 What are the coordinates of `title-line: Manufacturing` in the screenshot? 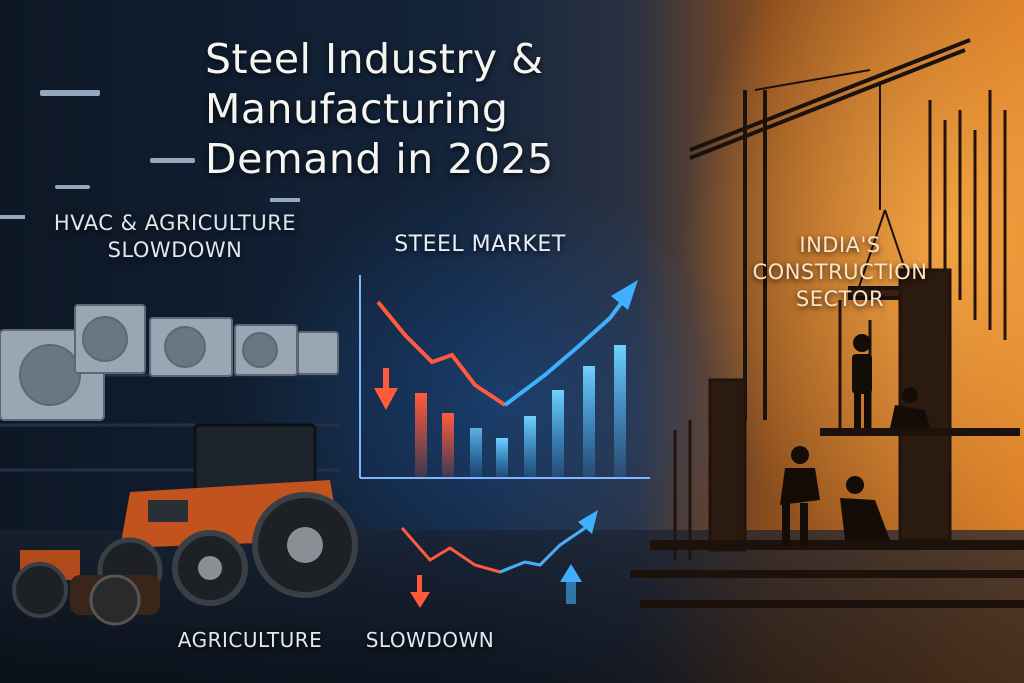 It's located at (357, 109).